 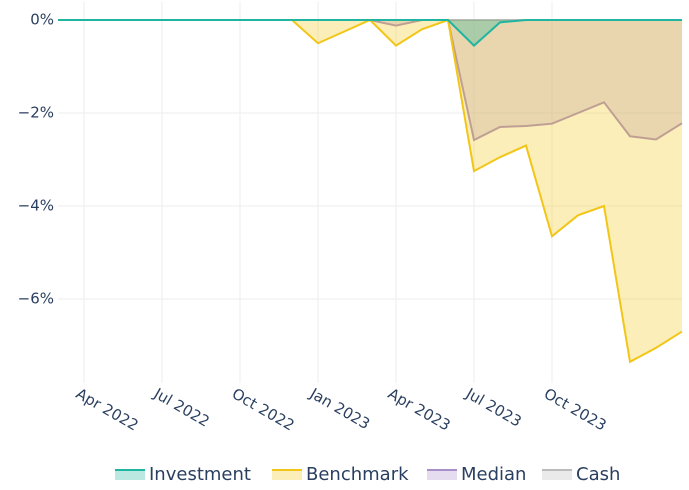 What do you see at coordinates (339, 408) in the screenshot?
I see `x-tick-label: Jan 2023` at bounding box center [339, 408].